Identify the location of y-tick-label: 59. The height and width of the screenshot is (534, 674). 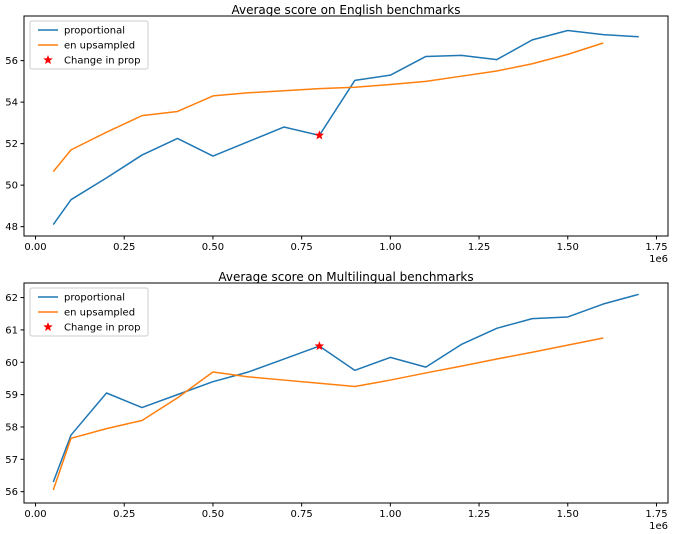
(11, 395).